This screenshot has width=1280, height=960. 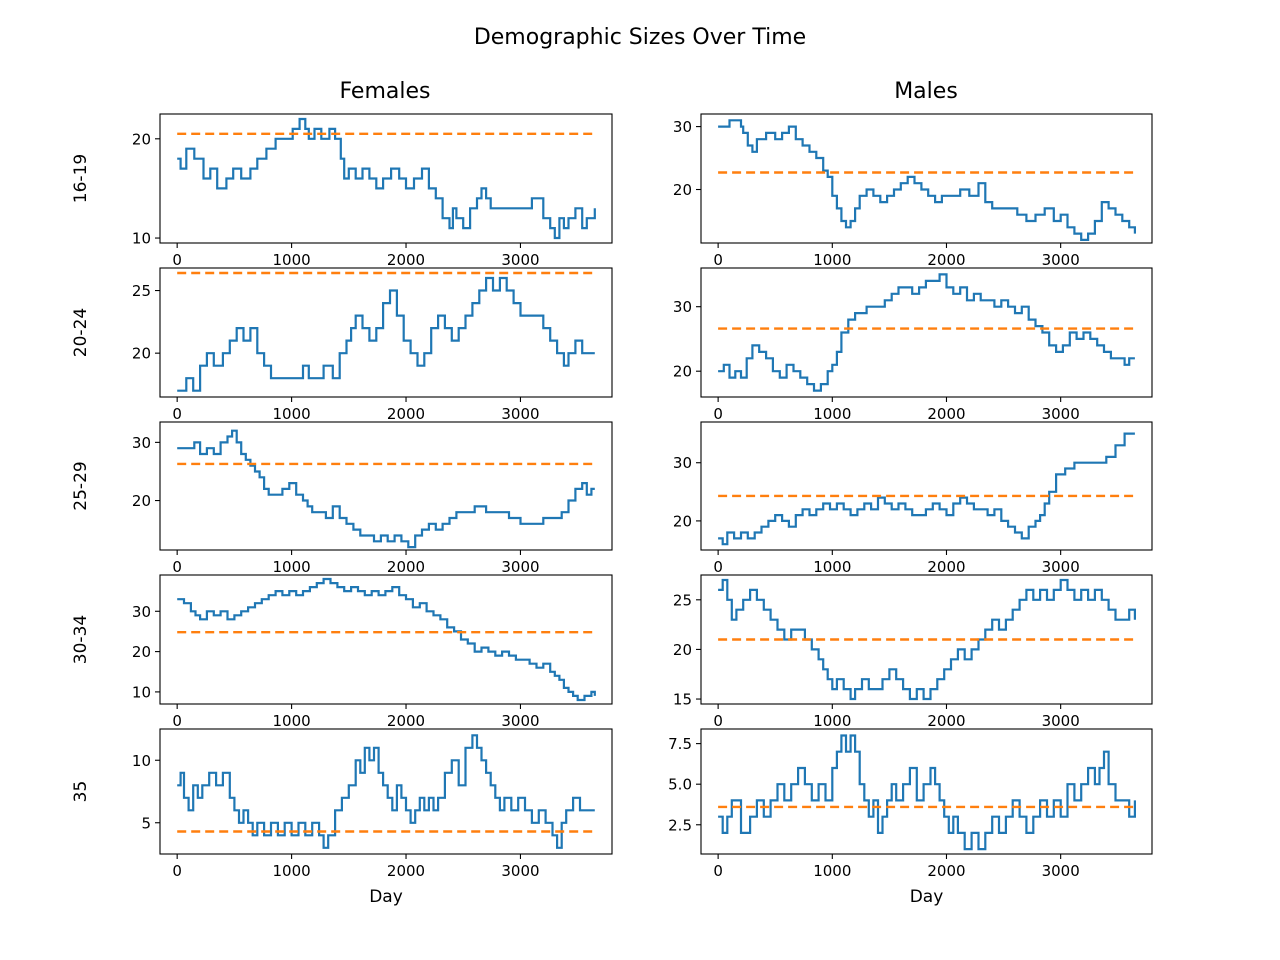 I want to click on subplot-females-row-4: 0 1000 2000 3000 10 20 30 30-34, so click(x=342, y=652).